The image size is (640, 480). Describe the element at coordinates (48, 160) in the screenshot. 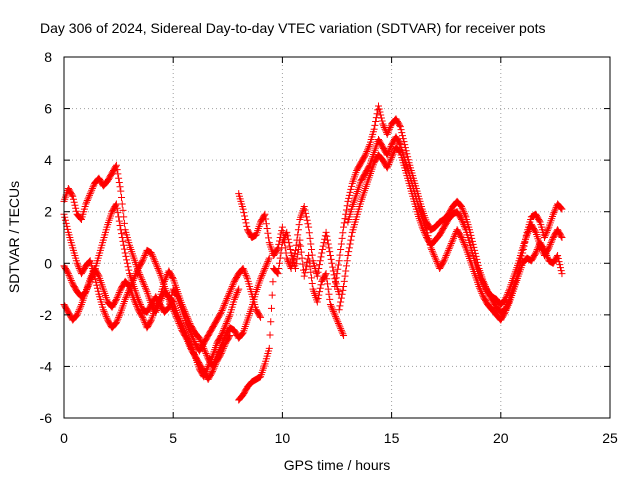

I see `y-tick-label: 4` at that location.